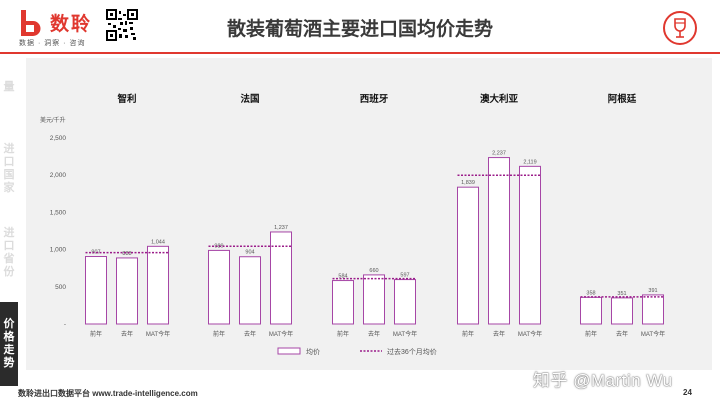 The width and height of the screenshot is (720, 405). What do you see at coordinates (158, 242) in the screenshot?
I see `bar-value-label: 1,044` at bounding box center [158, 242].